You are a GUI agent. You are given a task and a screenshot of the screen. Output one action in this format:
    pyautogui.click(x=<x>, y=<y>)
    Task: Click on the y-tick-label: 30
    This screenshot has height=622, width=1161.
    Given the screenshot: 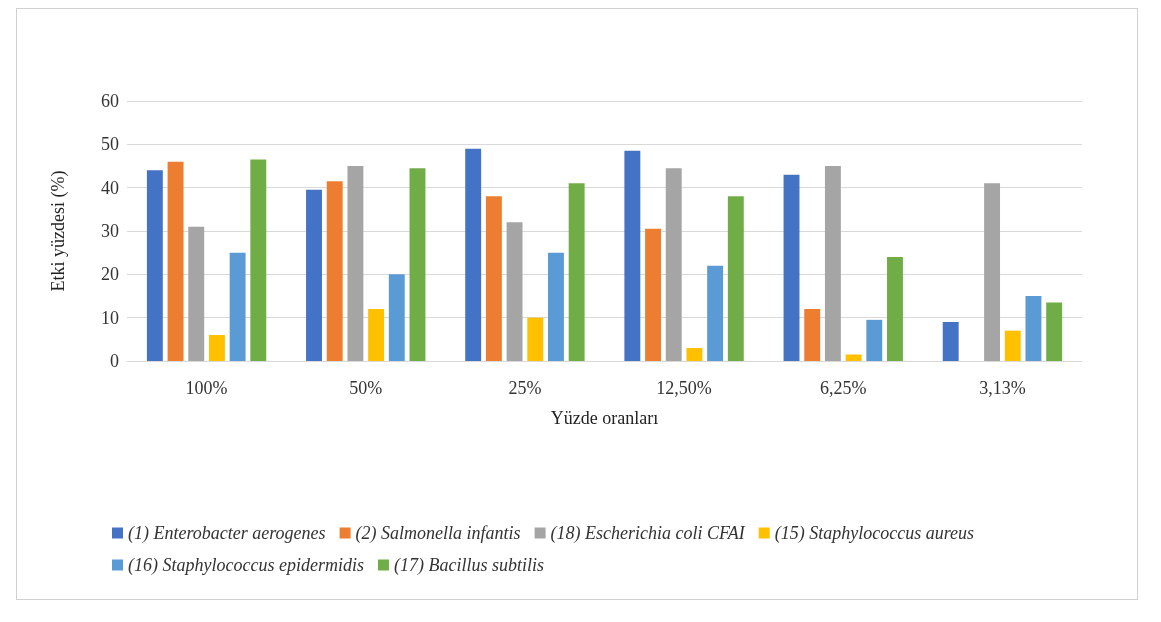 What is the action you would take?
    pyautogui.click(x=110, y=231)
    